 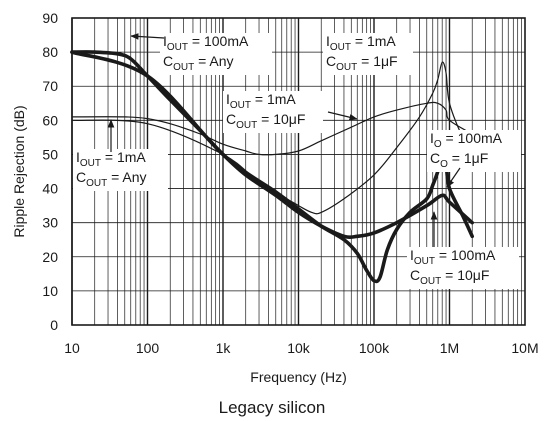 What do you see at coordinates (19, 171) in the screenshot?
I see `y-axis-label: Ripple Rejection (dB)` at bounding box center [19, 171].